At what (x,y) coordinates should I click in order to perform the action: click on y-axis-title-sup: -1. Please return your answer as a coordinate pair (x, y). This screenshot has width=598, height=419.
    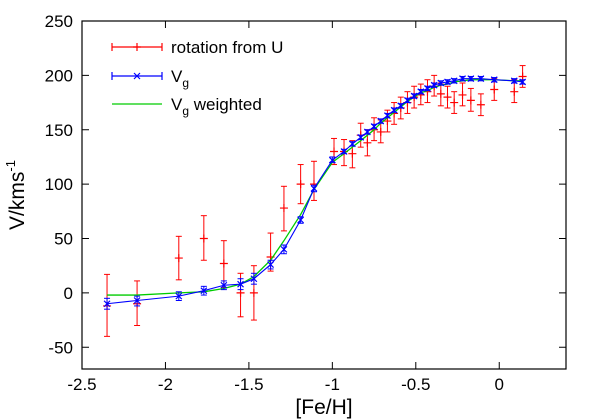
    Looking at the image, I should click on (10, 166).